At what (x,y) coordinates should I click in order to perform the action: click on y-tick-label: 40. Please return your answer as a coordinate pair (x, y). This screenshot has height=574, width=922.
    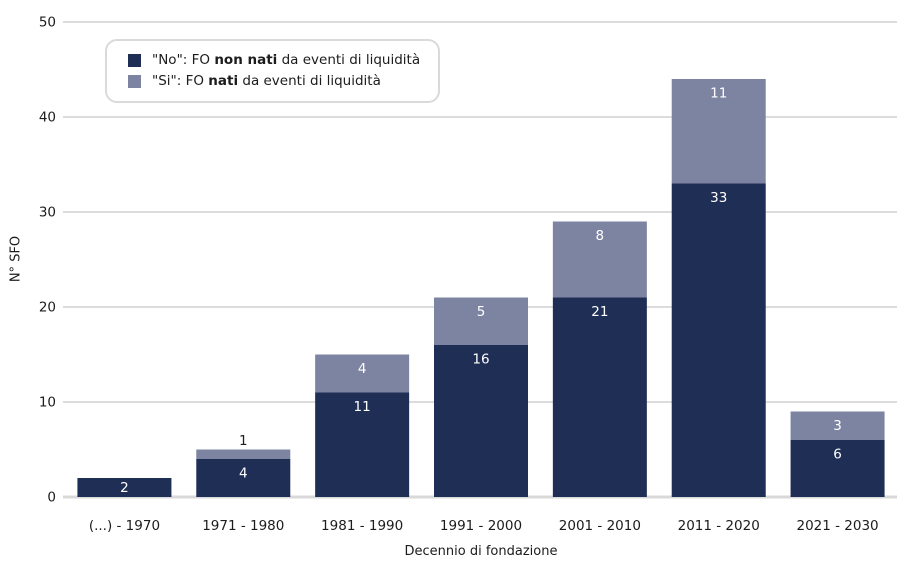
    Looking at the image, I should click on (47, 118).